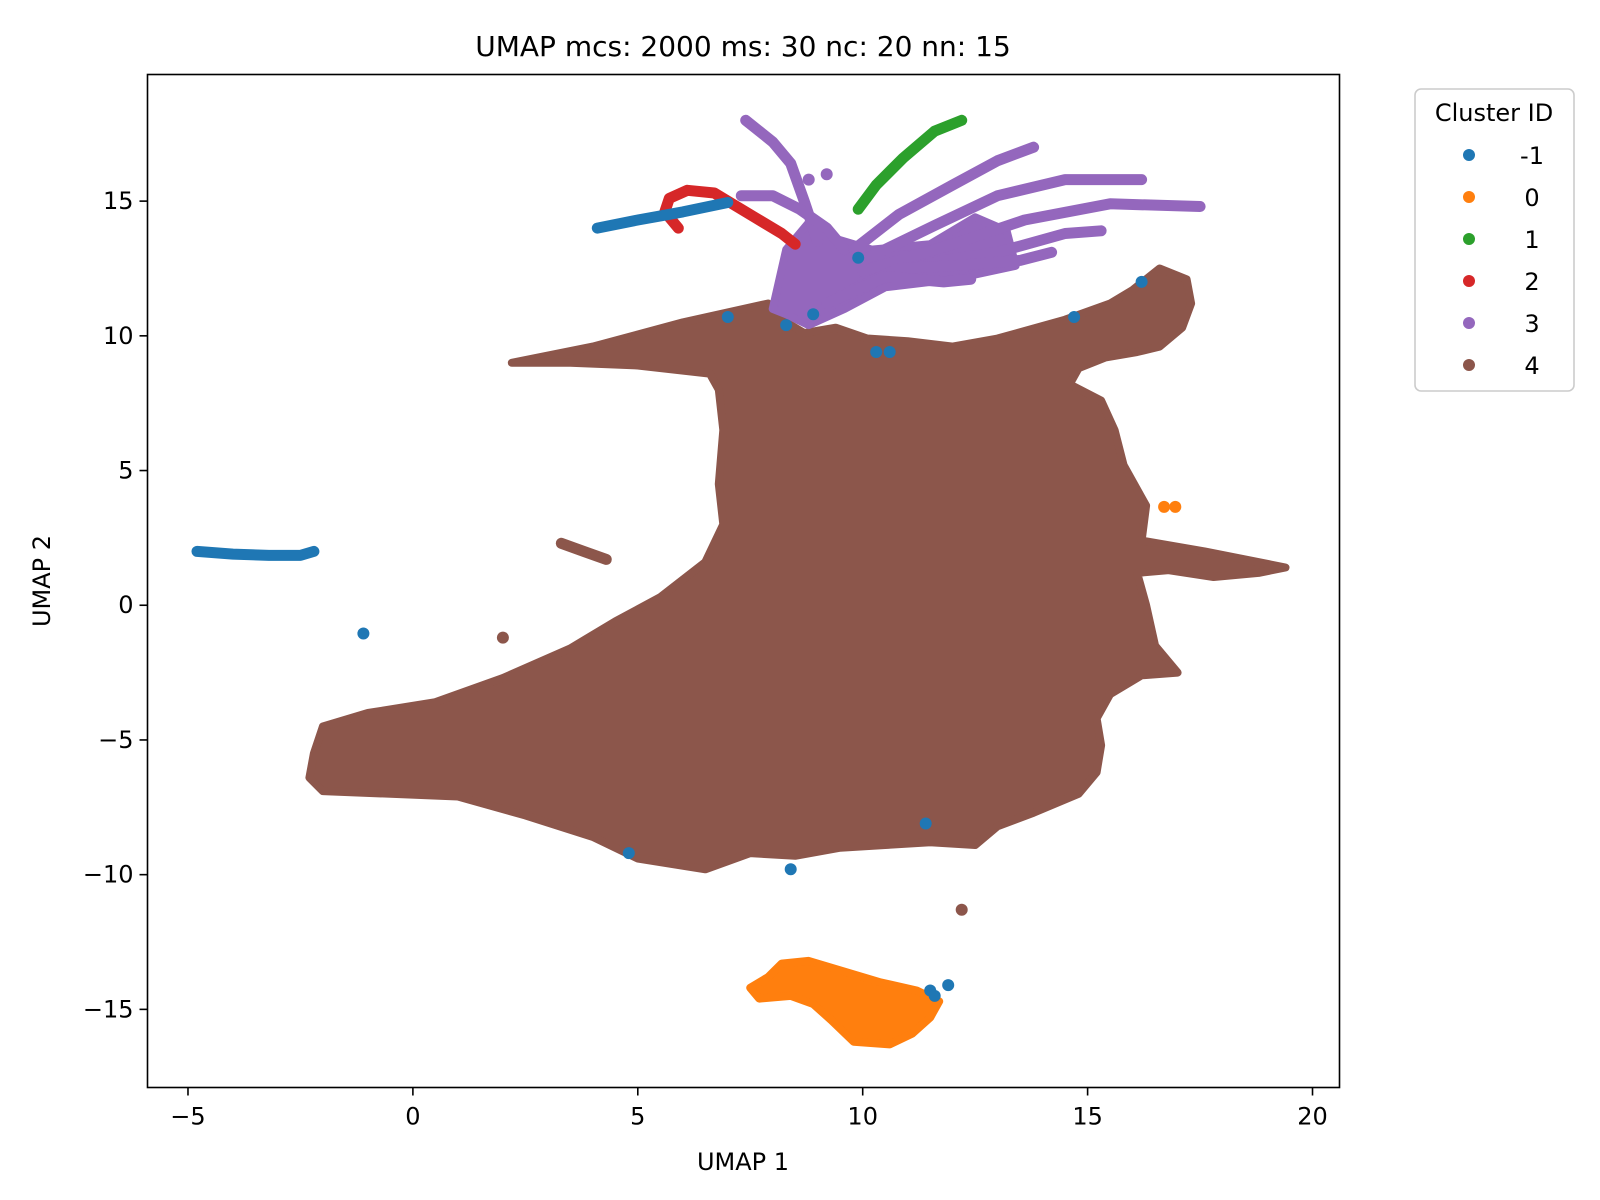 This screenshot has height=1200, width=1600. Describe the element at coordinates (934, 995) in the screenshot. I see `cluster--1-point-14` at that location.